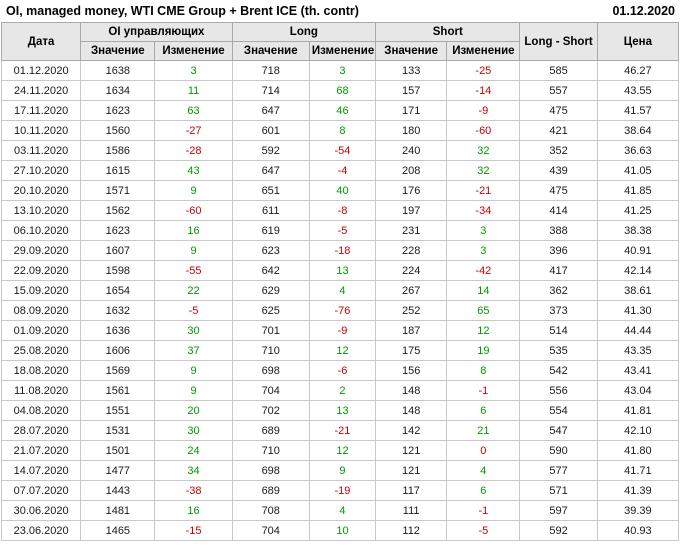  Describe the element at coordinates (193, 470) in the screenshot. I see `oi-change-cell: 34` at that location.